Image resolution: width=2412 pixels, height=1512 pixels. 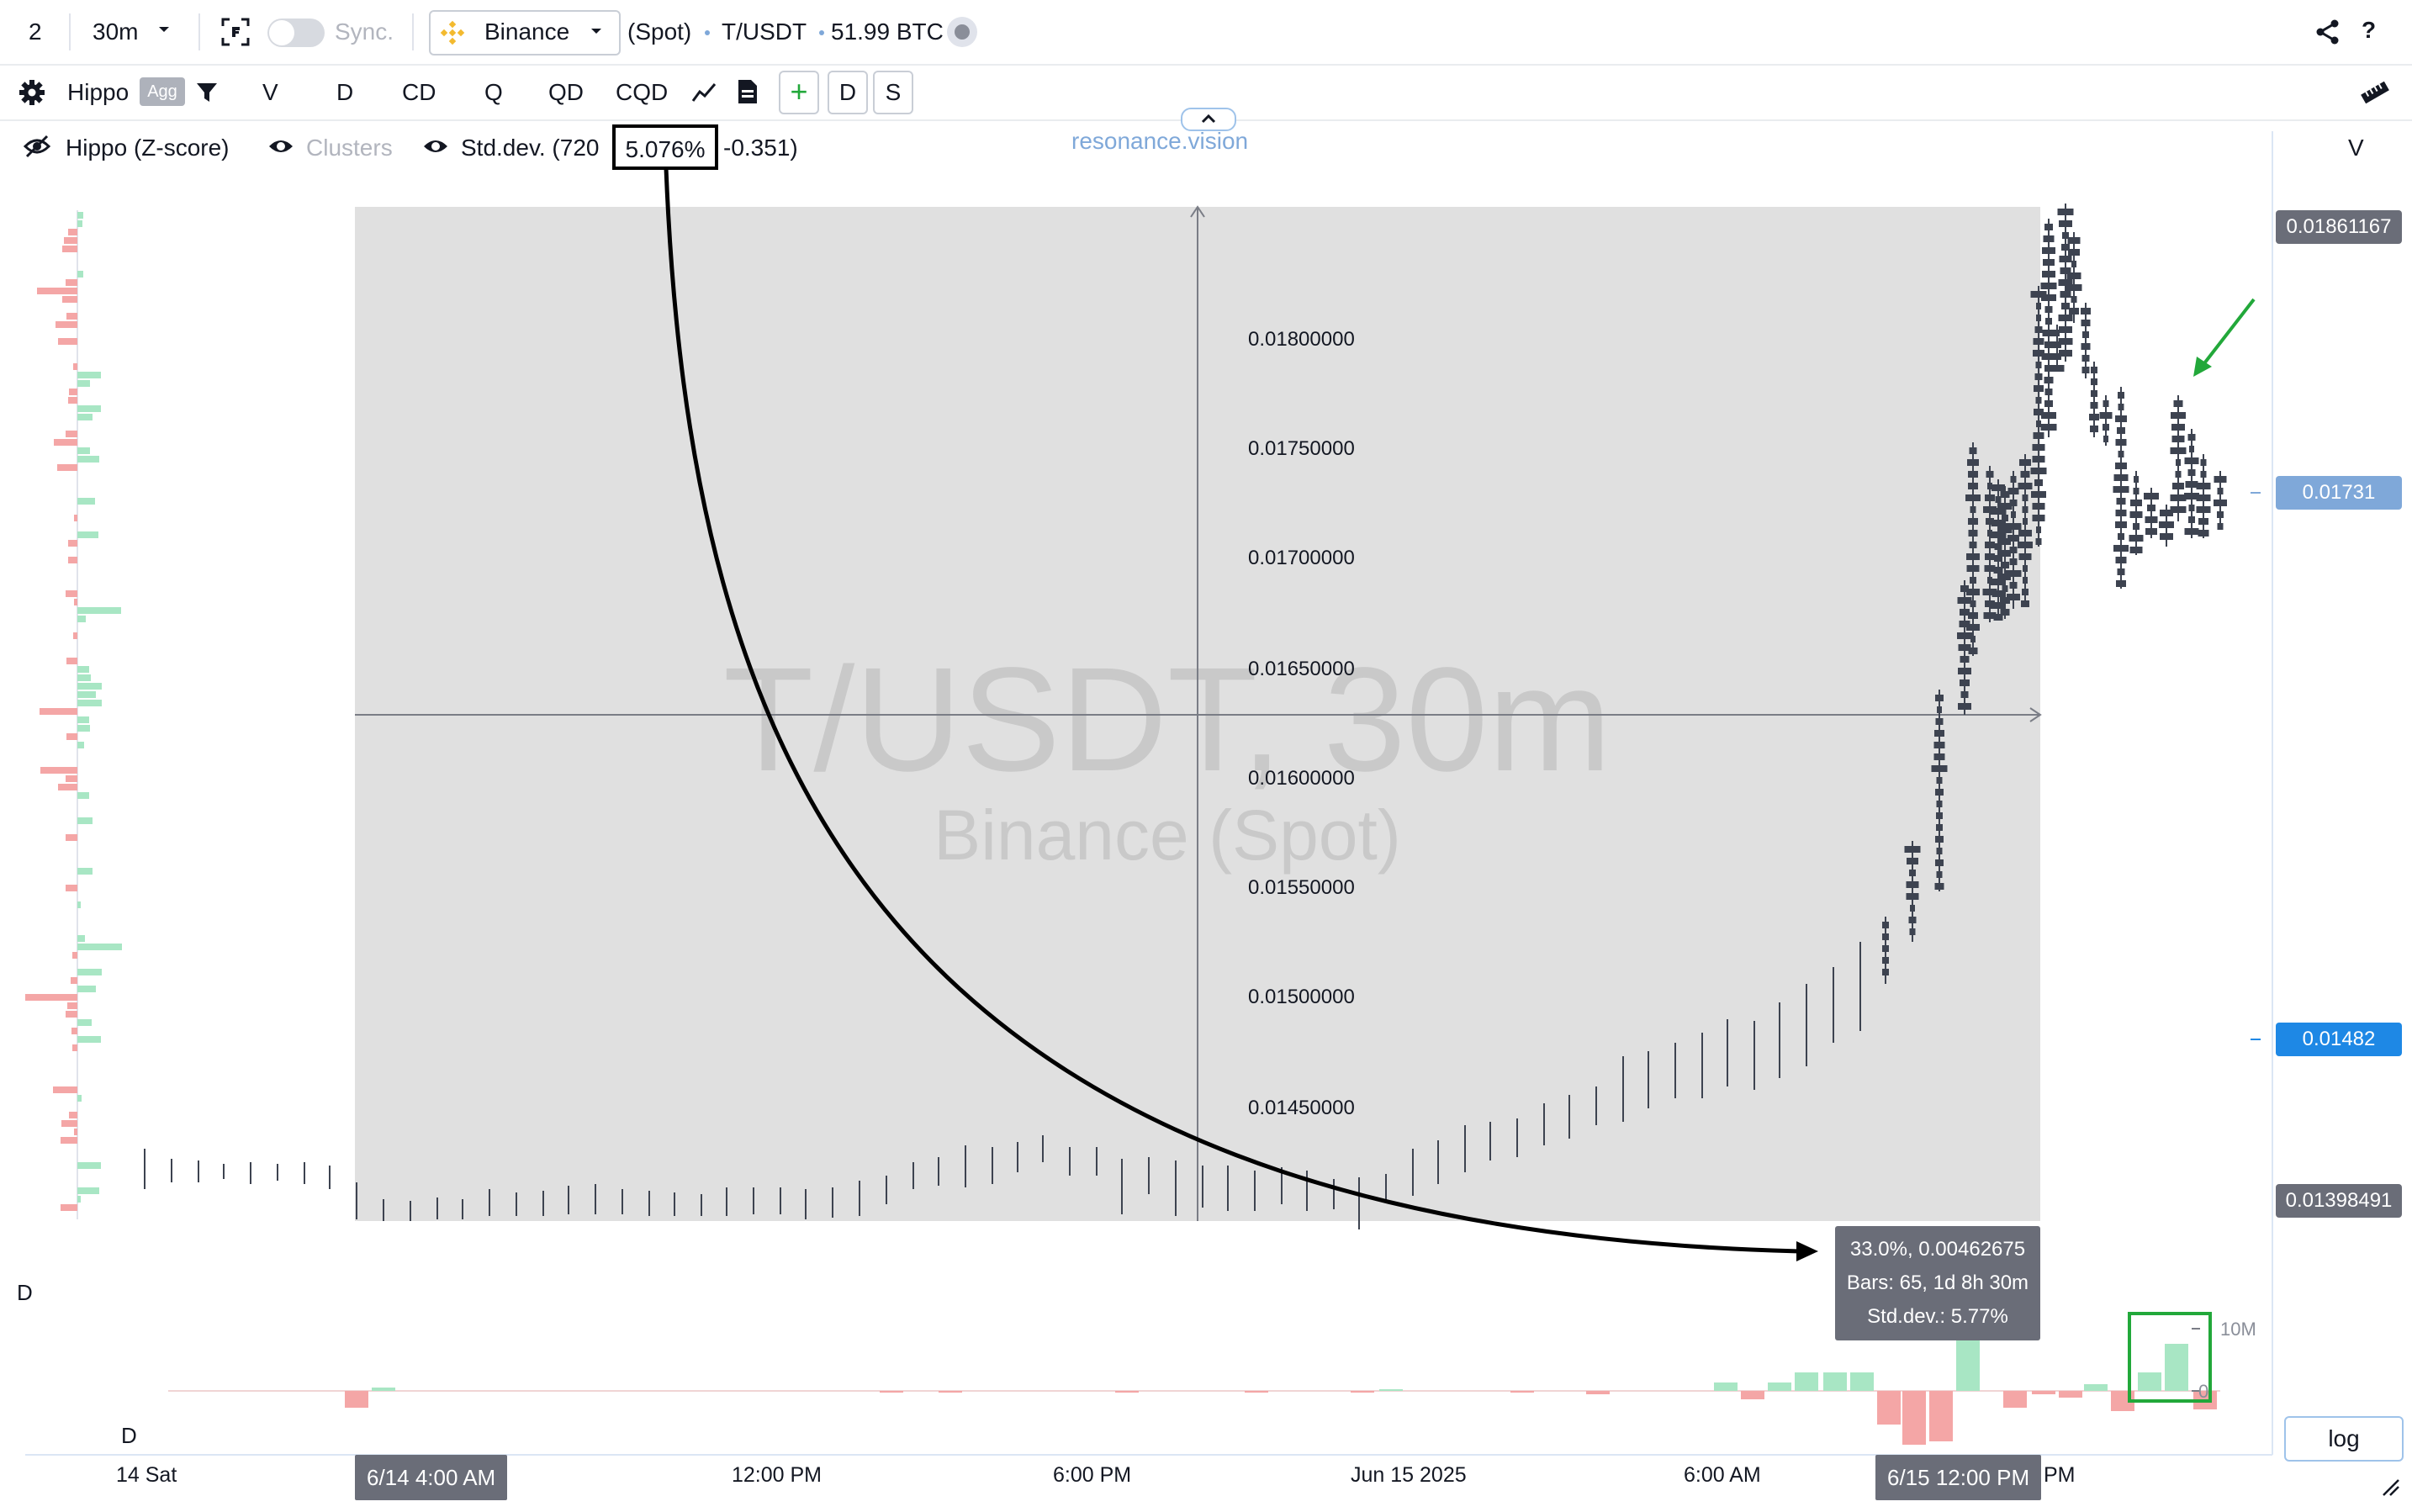 What do you see at coordinates (893, 92) in the screenshot?
I see `s-button: S` at bounding box center [893, 92].